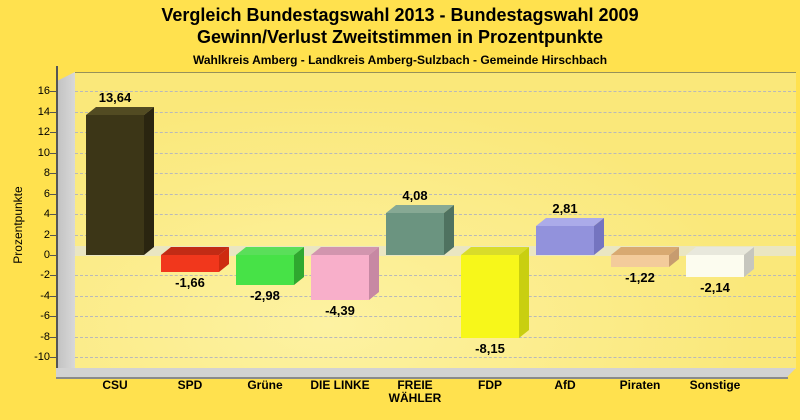 The height and width of the screenshot is (420, 800). I want to click on y-tick-label: 8, so click(46, 173).